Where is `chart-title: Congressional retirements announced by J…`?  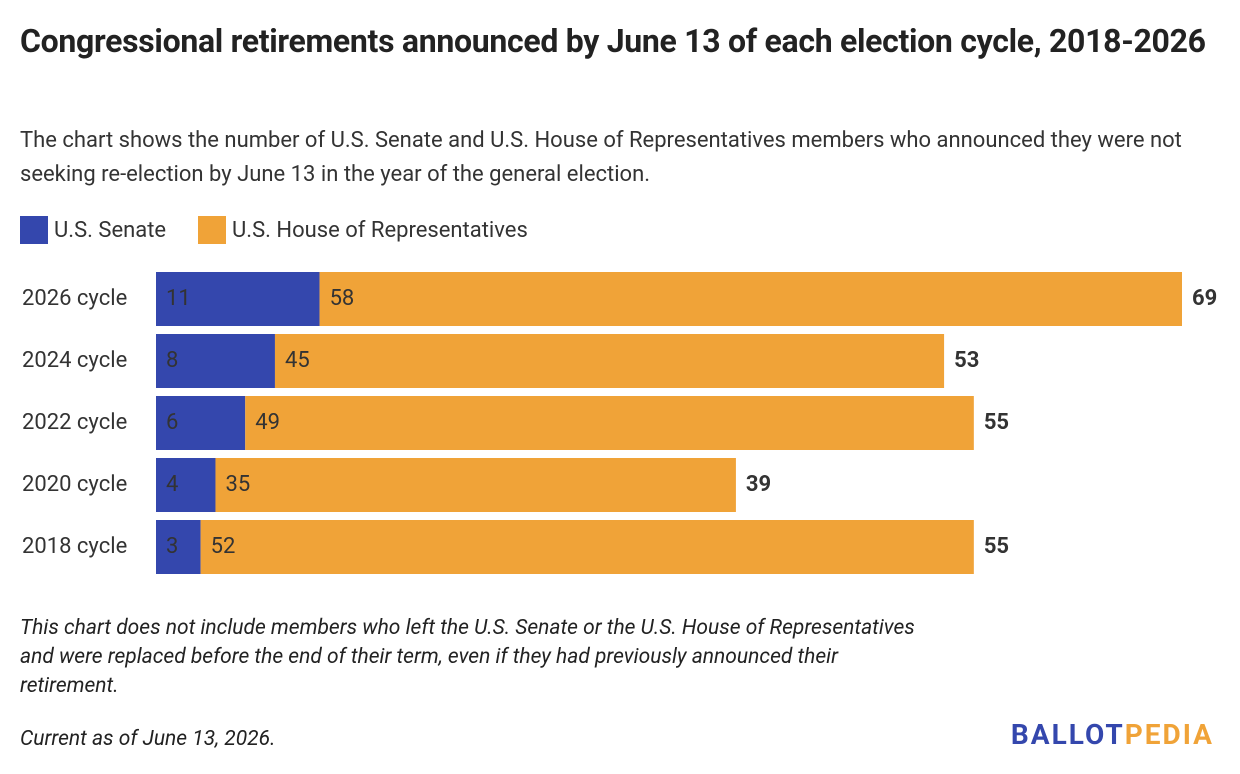
chart-title: Congressional retirements announced by J… is located at coordinates (613, 41).